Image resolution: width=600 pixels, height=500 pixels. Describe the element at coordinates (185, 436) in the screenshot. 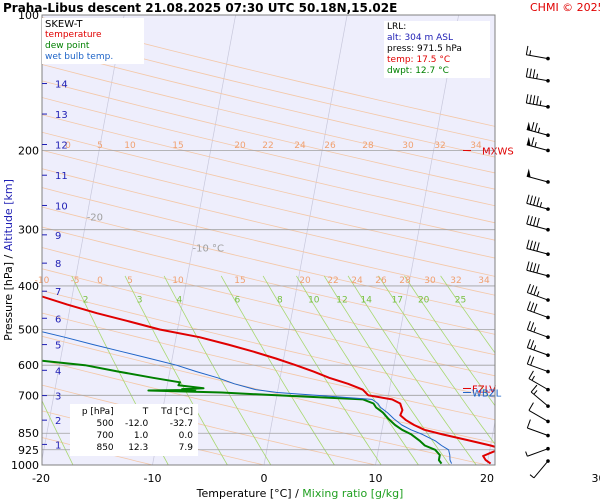

I see `table-cell: 0.0` at that location.